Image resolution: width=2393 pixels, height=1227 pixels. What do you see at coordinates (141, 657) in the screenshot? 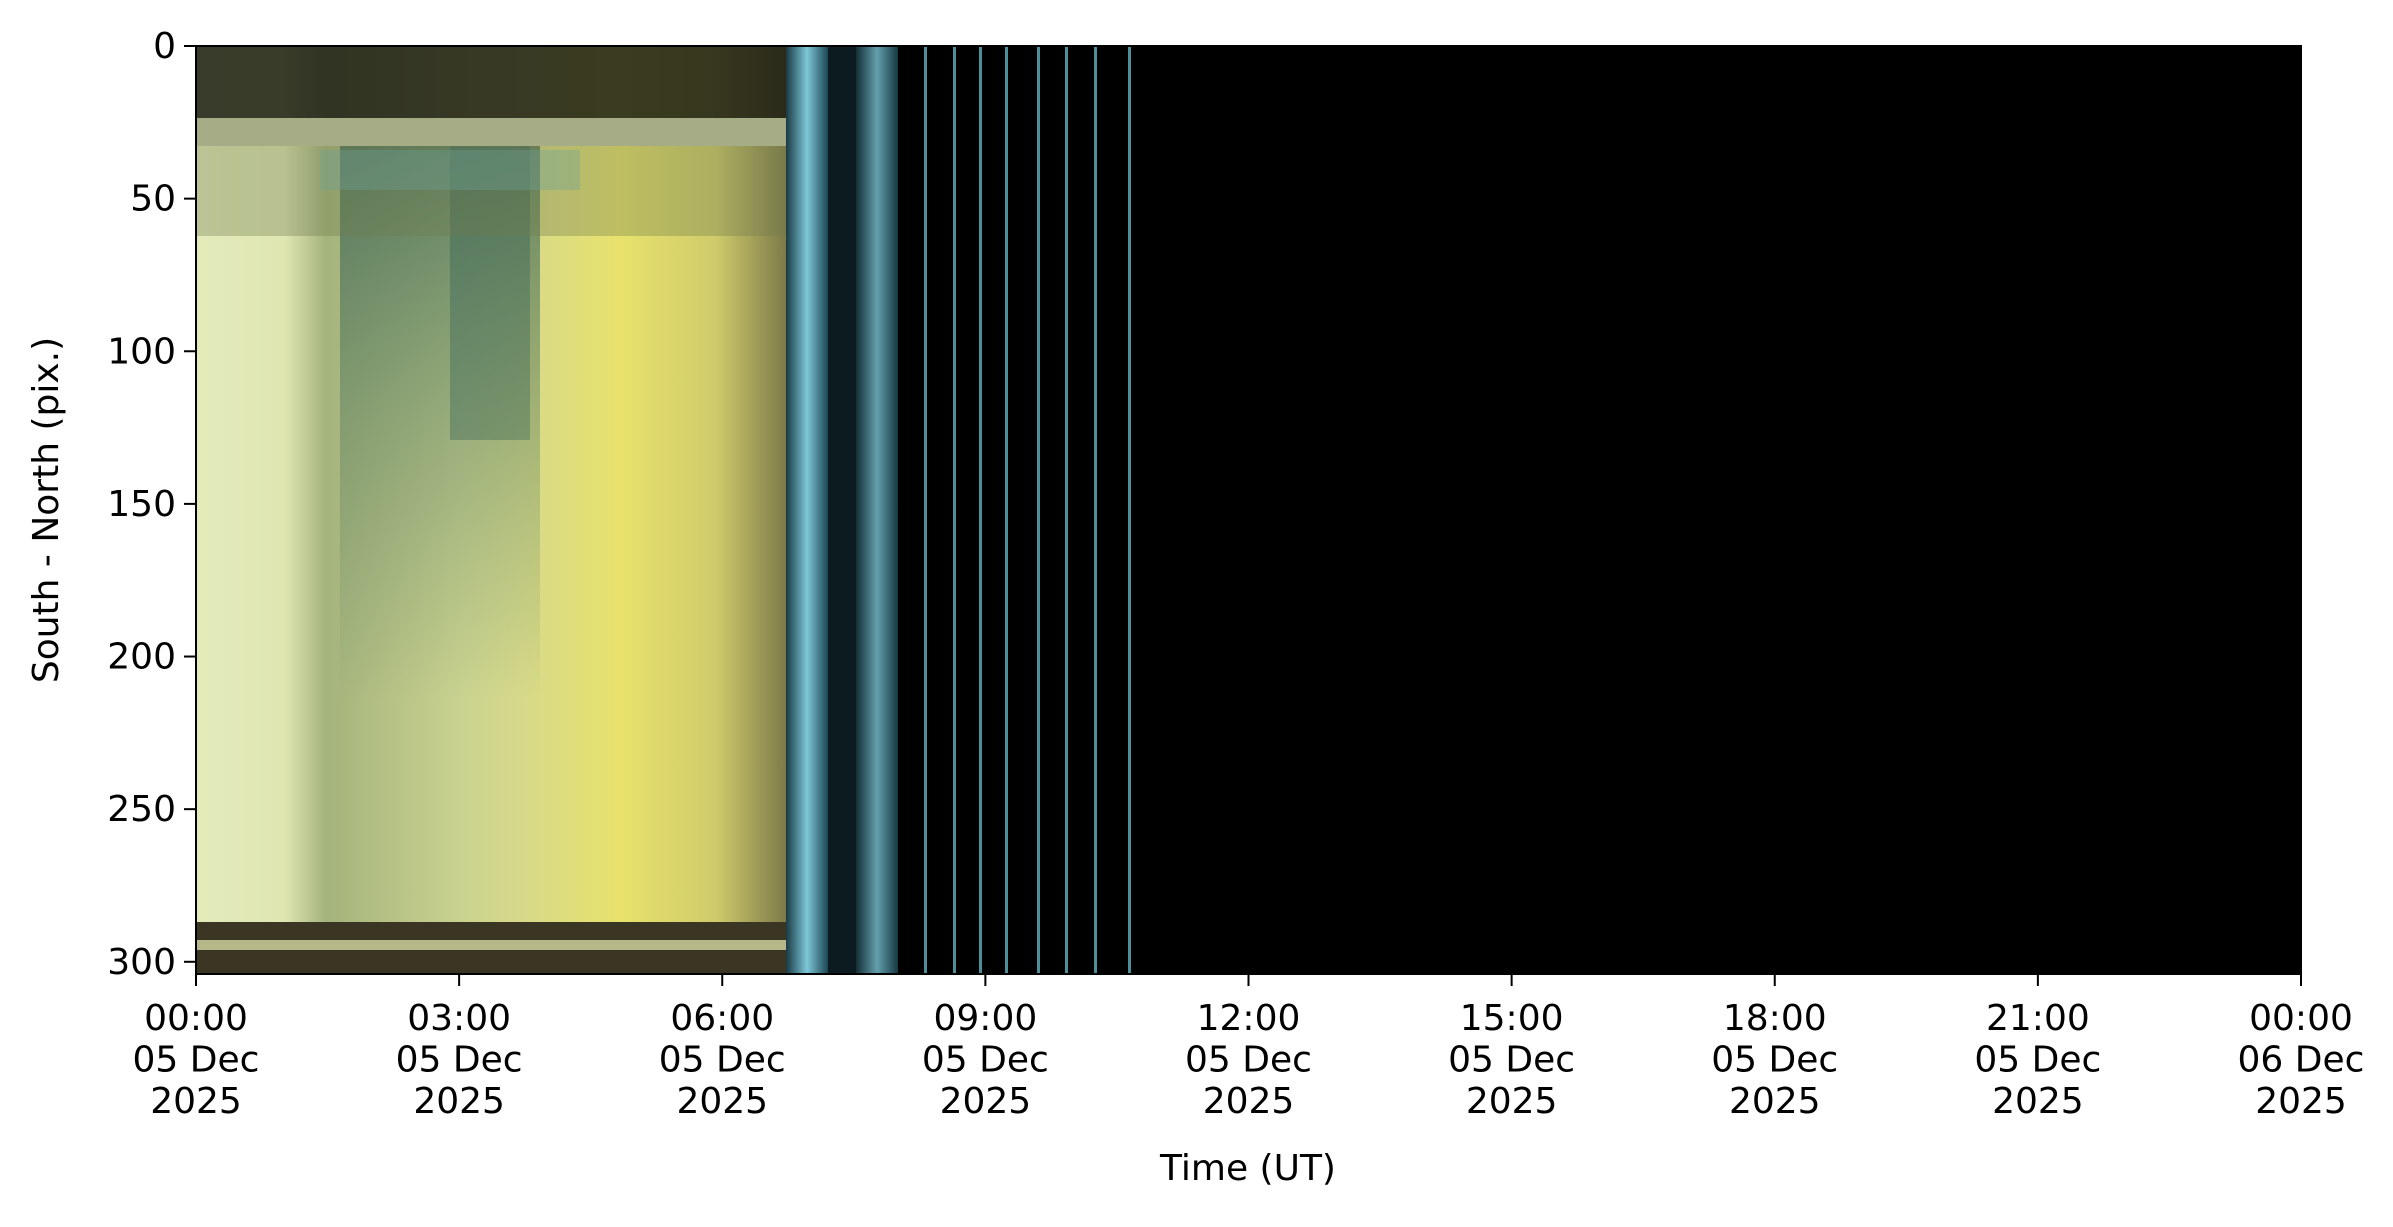
I see `y-tick-label: 200` at bounding box center [141, 657].